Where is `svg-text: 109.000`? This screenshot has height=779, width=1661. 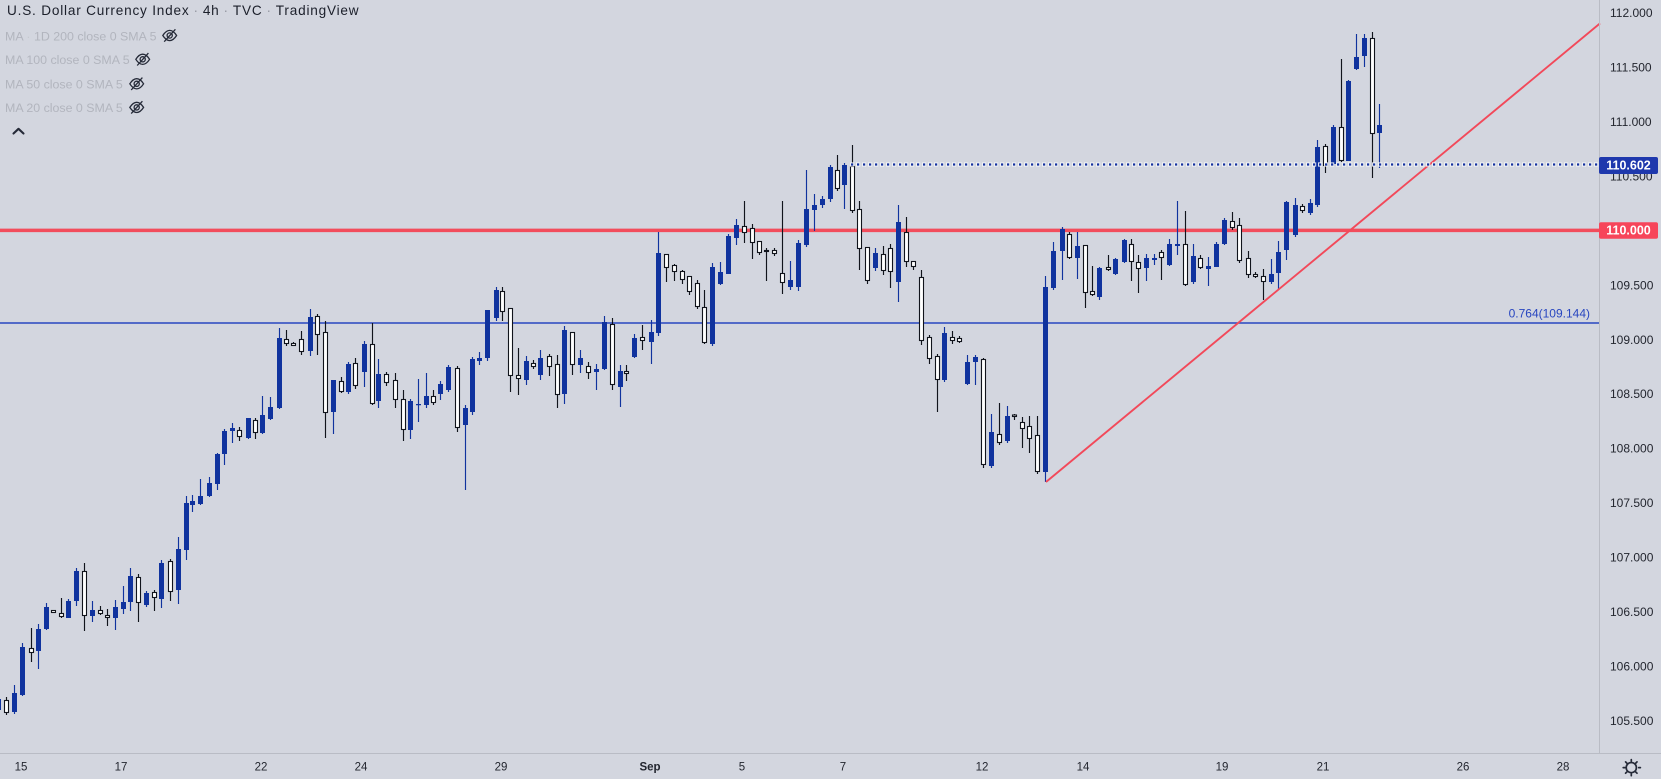
svg-text: 109.000 is located at coordinates (1632, 340).